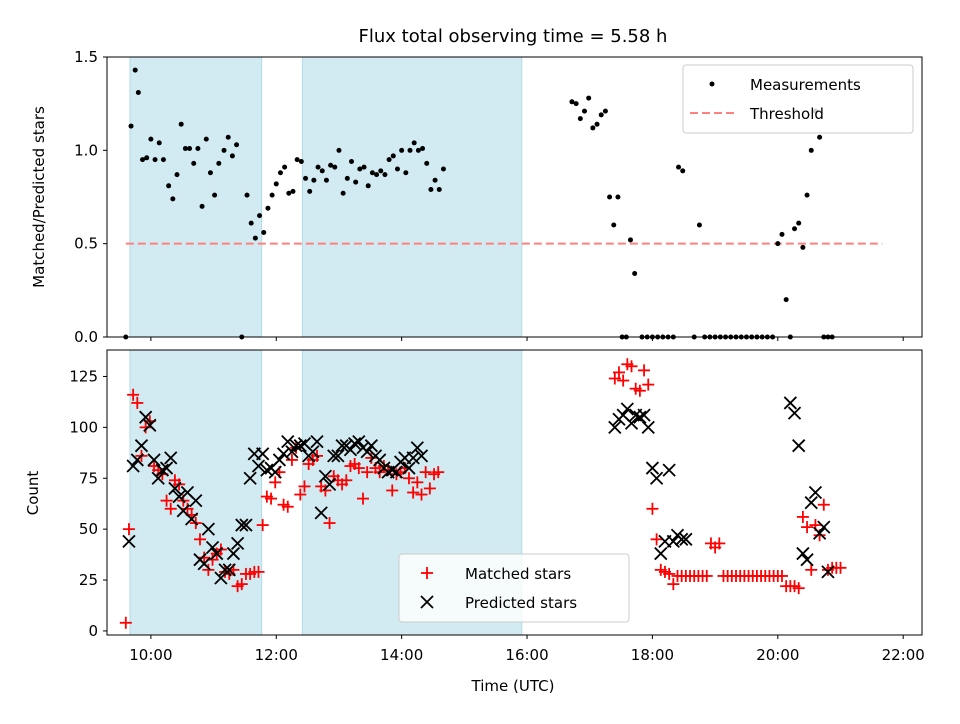 This screenshot has width=960, height=724. Describe the element at coordinates (33, 493) in the screenshot. I see `bottom-panel-y-label: Count` at that location.